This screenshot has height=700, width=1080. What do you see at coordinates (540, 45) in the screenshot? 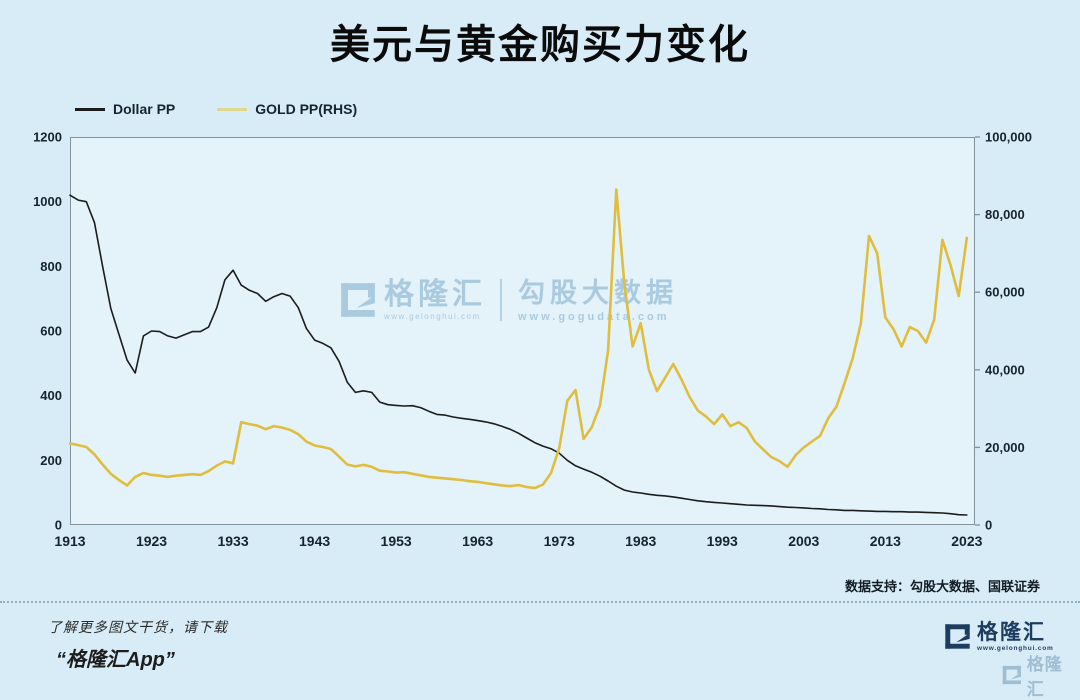
I see `chart-title: 美元与黄金购买力变化` at bounding box center [540, 45].